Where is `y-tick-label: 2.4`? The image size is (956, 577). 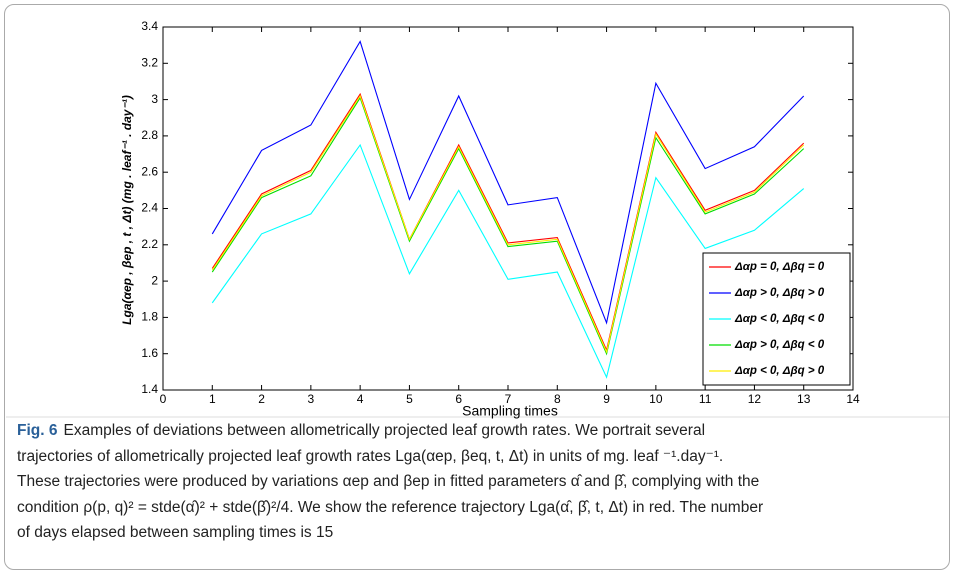
y-tick-label: 2.4 is located at coordinates (149, 208).